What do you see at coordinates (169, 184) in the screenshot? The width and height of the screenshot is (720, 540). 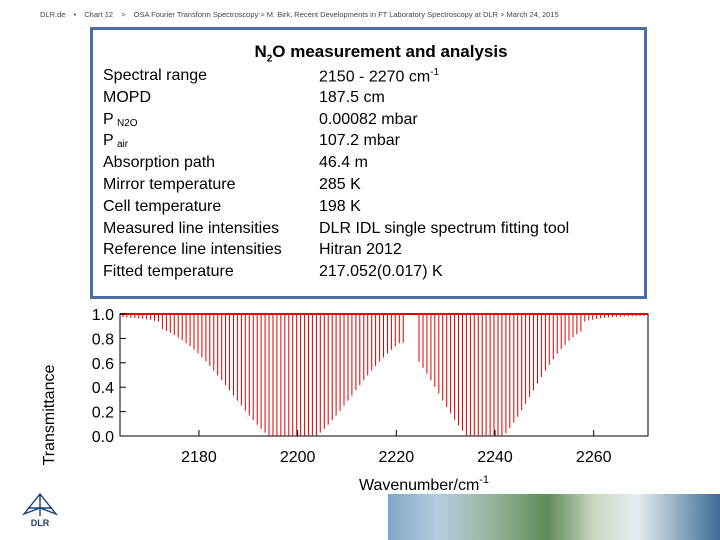 I see `row-label: Mirror temperature` at bounding box center [169, 184].